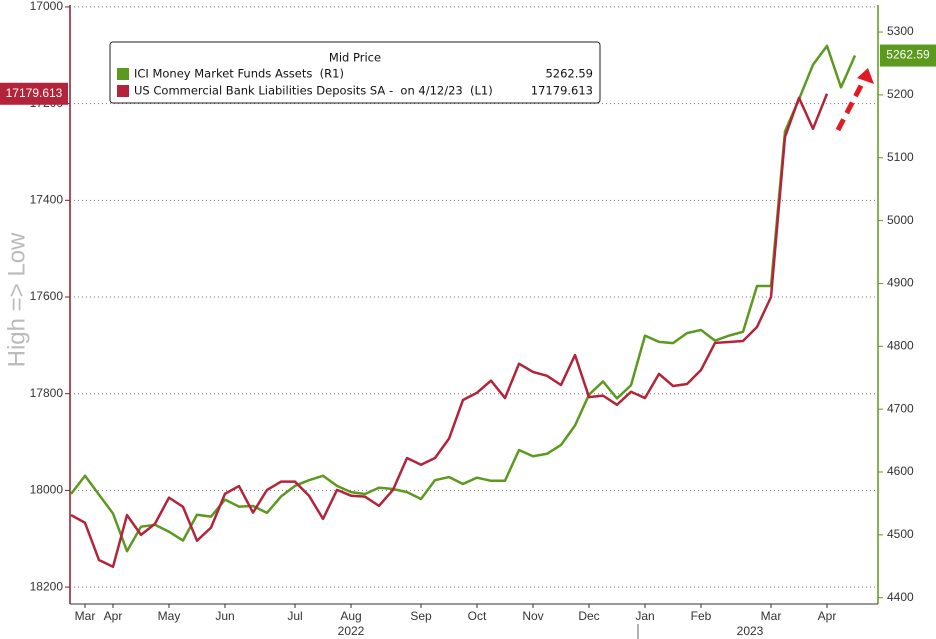 This screenshot has width=936, height=639. What do you see at coordinates (47, 296) in the screenshot?
I see `y-tick-label: 17600` at bounding box center [47, 296].